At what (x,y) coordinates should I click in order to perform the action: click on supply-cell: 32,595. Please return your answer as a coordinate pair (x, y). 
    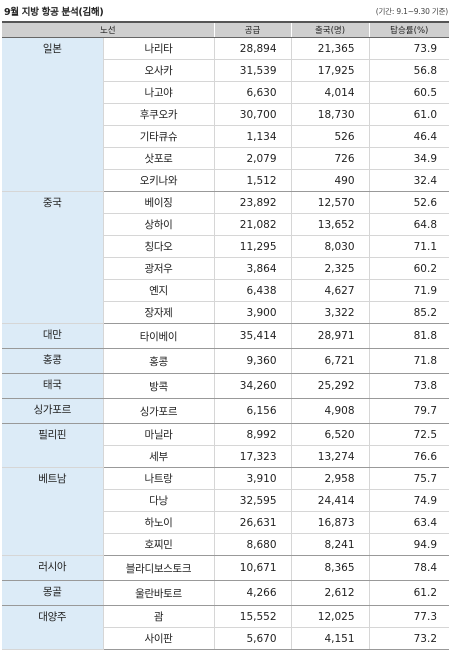
    Looking at the image, I should click on (253, 500).